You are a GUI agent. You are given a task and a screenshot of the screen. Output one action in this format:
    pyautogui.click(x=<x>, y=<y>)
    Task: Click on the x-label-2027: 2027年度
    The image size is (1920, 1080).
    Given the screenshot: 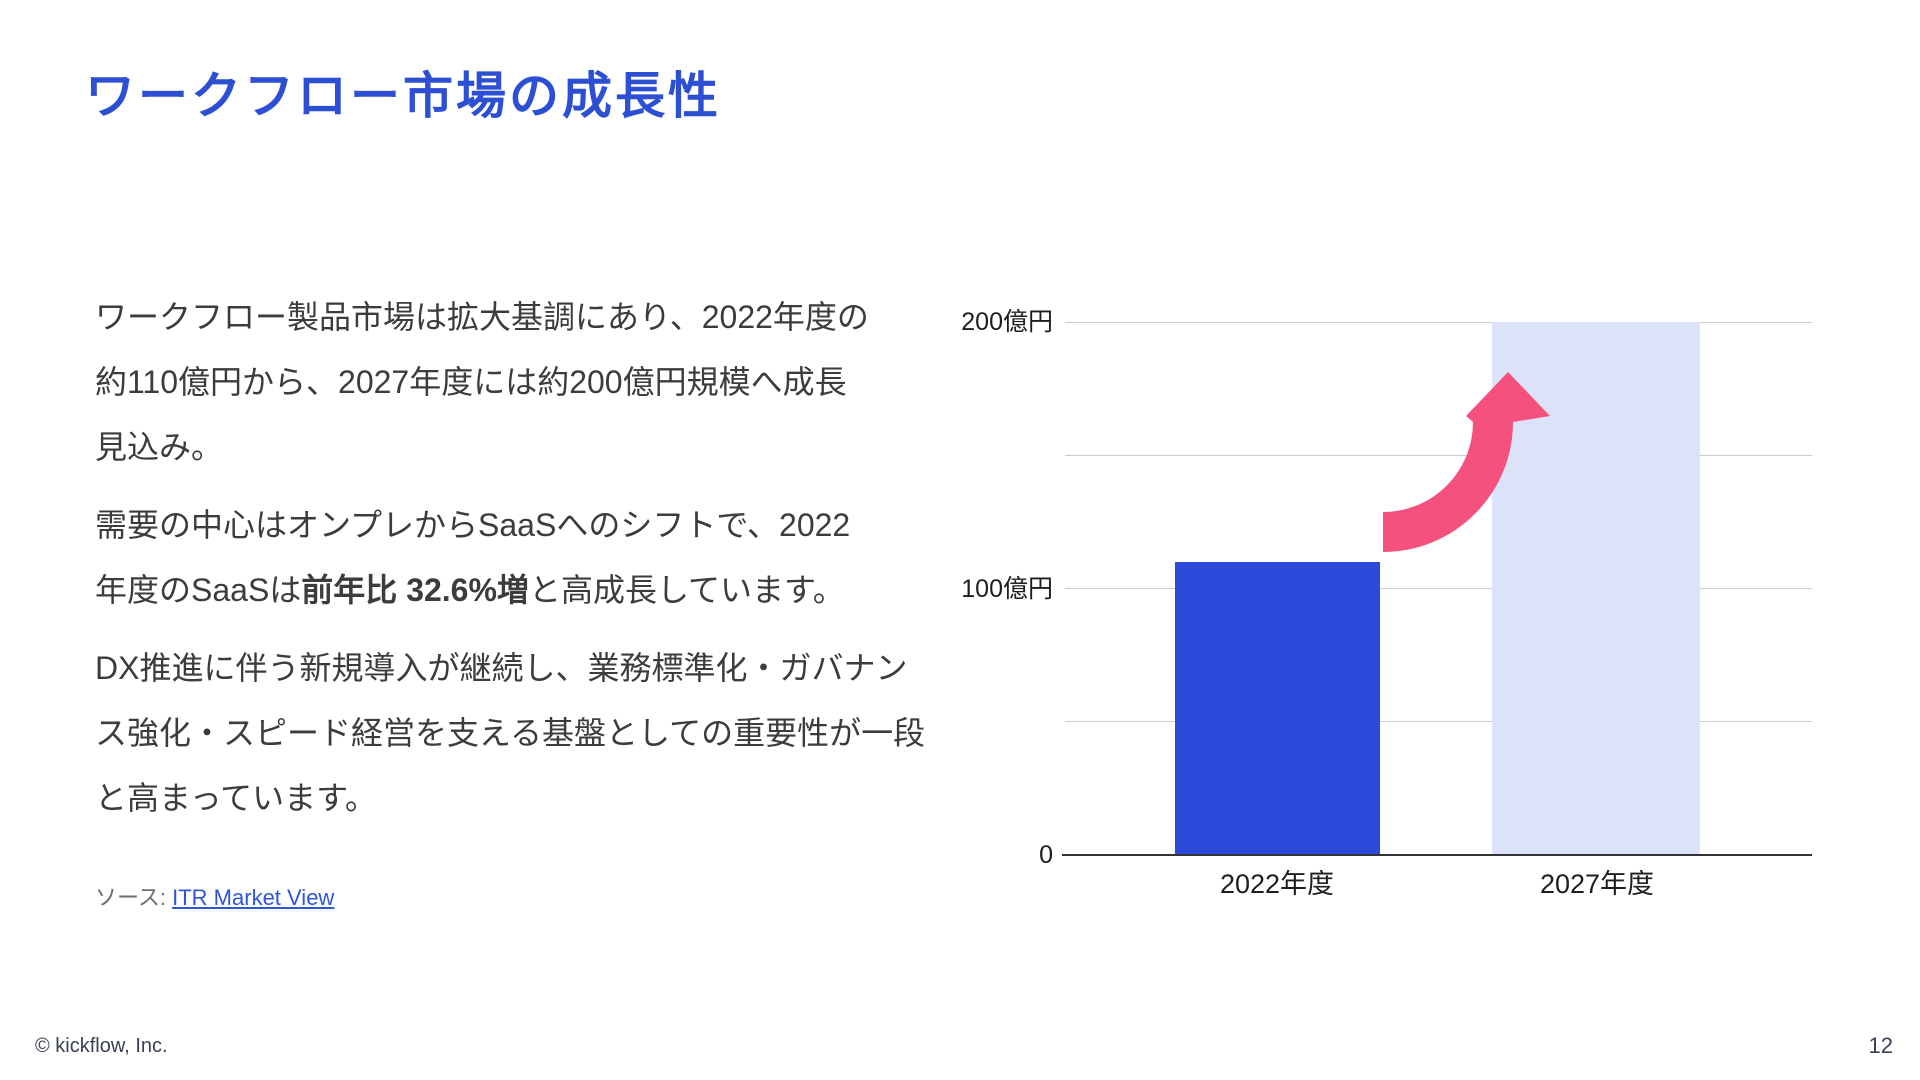 What is the action you would take?
    pyautogui.click(x=1597, y=884)
    